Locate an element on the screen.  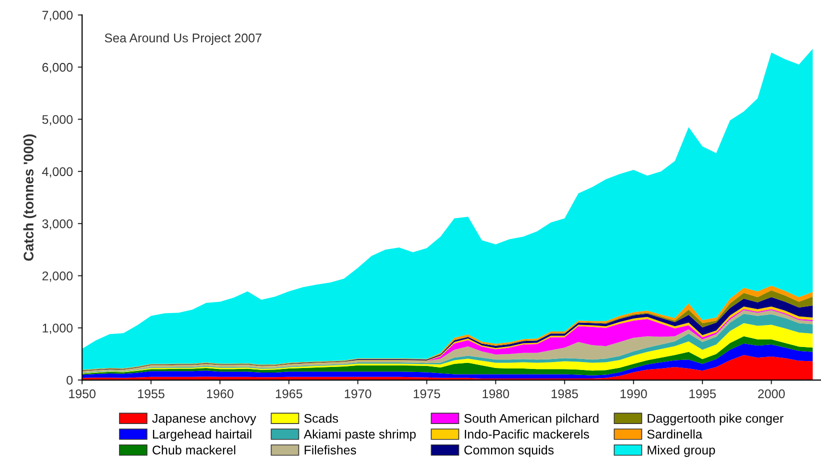
legend-label: South American pilchard is located at coordinates (531, 420).